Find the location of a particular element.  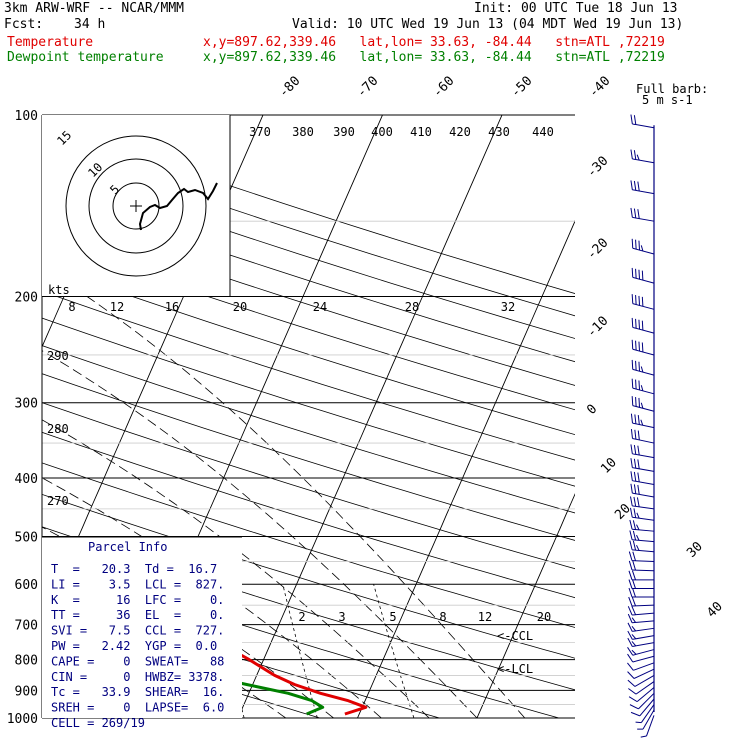

isotherm-label: -80 is located at coordinates (289, 87).